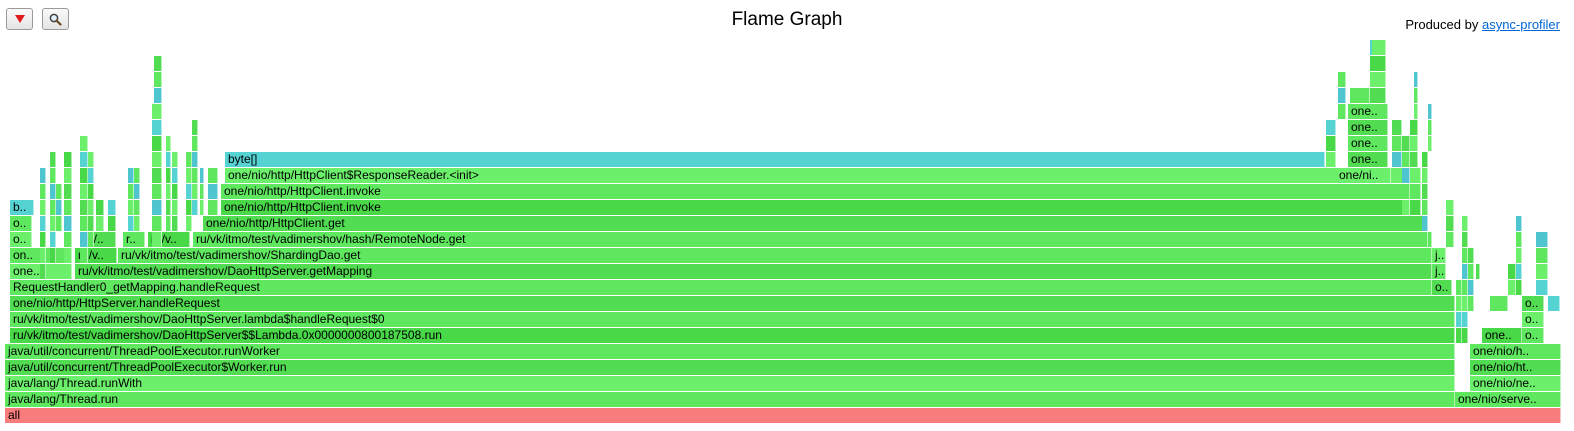  Describe the element at coordinates (1515, 367) in the screenshot. I see `flame-frame: one/nio/ht..` at that location.